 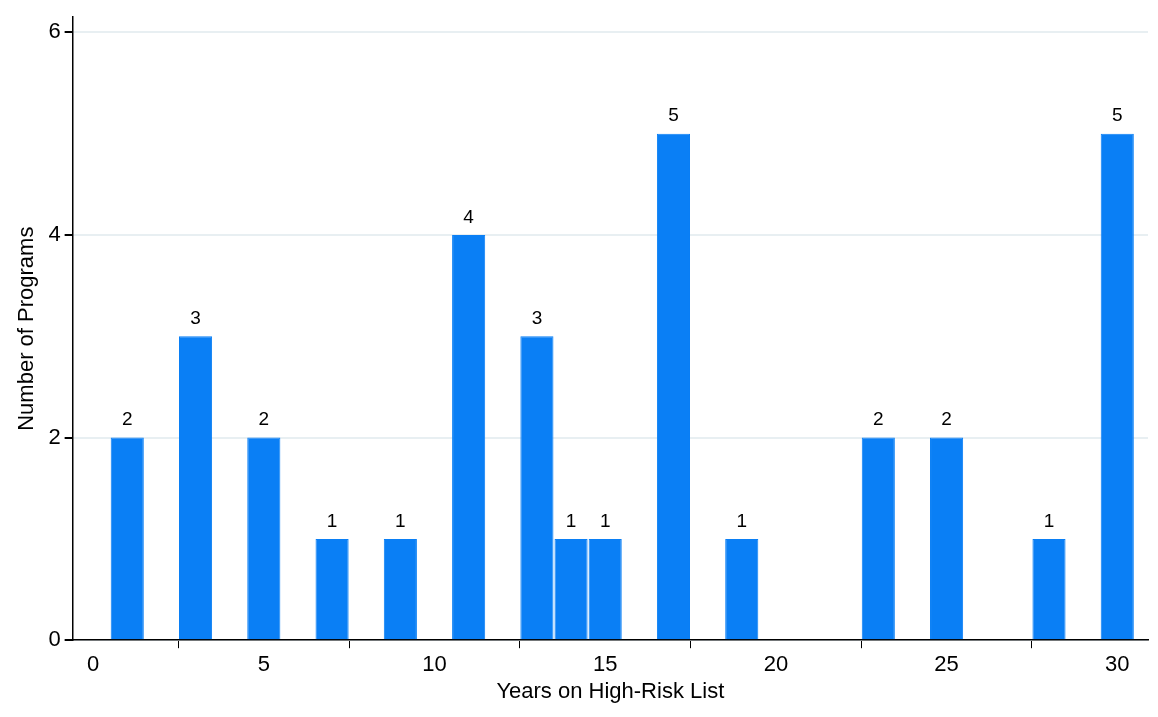 I want to click on data-label: 4, so click(x=469, y=216).